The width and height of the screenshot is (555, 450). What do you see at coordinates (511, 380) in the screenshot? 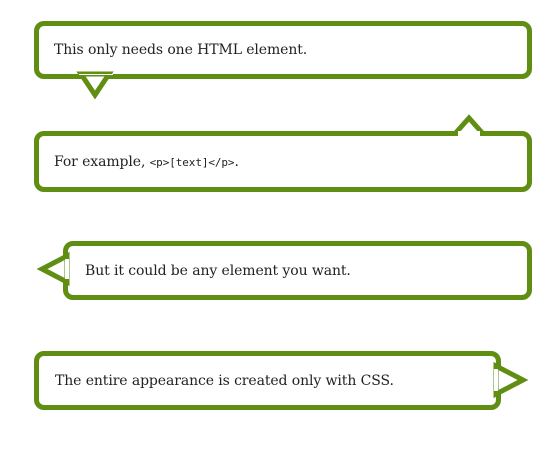
I see `bubble-tail-right-icon` at bounding box center [511, 380].